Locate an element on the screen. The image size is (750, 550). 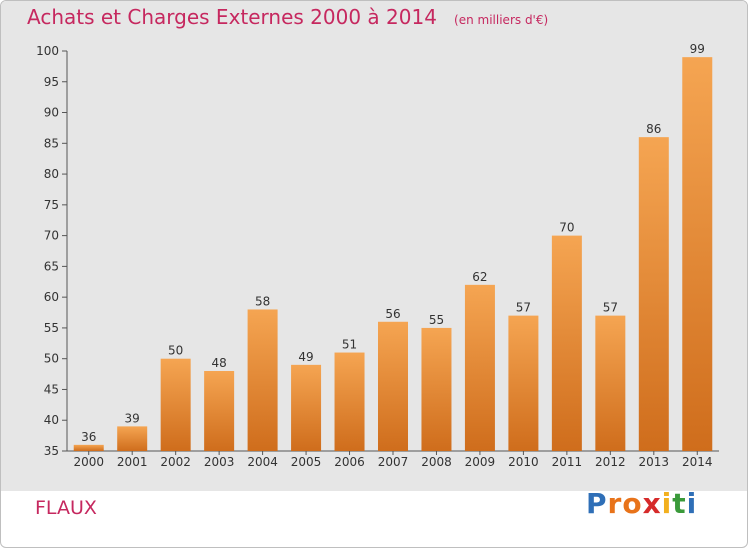
value-label: 50 is located at coordinates (175, 351).